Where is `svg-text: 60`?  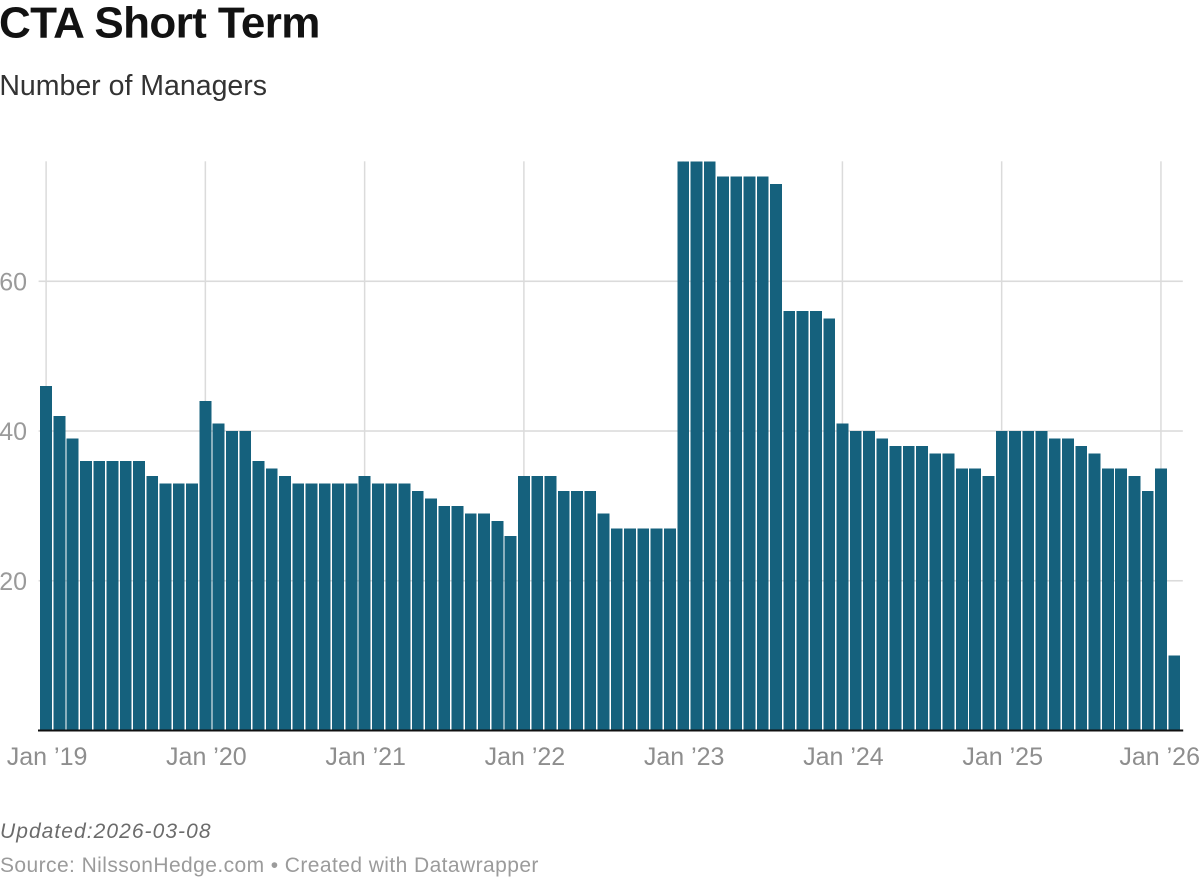
svg-text: 60 is located at coordinates (13, 282).